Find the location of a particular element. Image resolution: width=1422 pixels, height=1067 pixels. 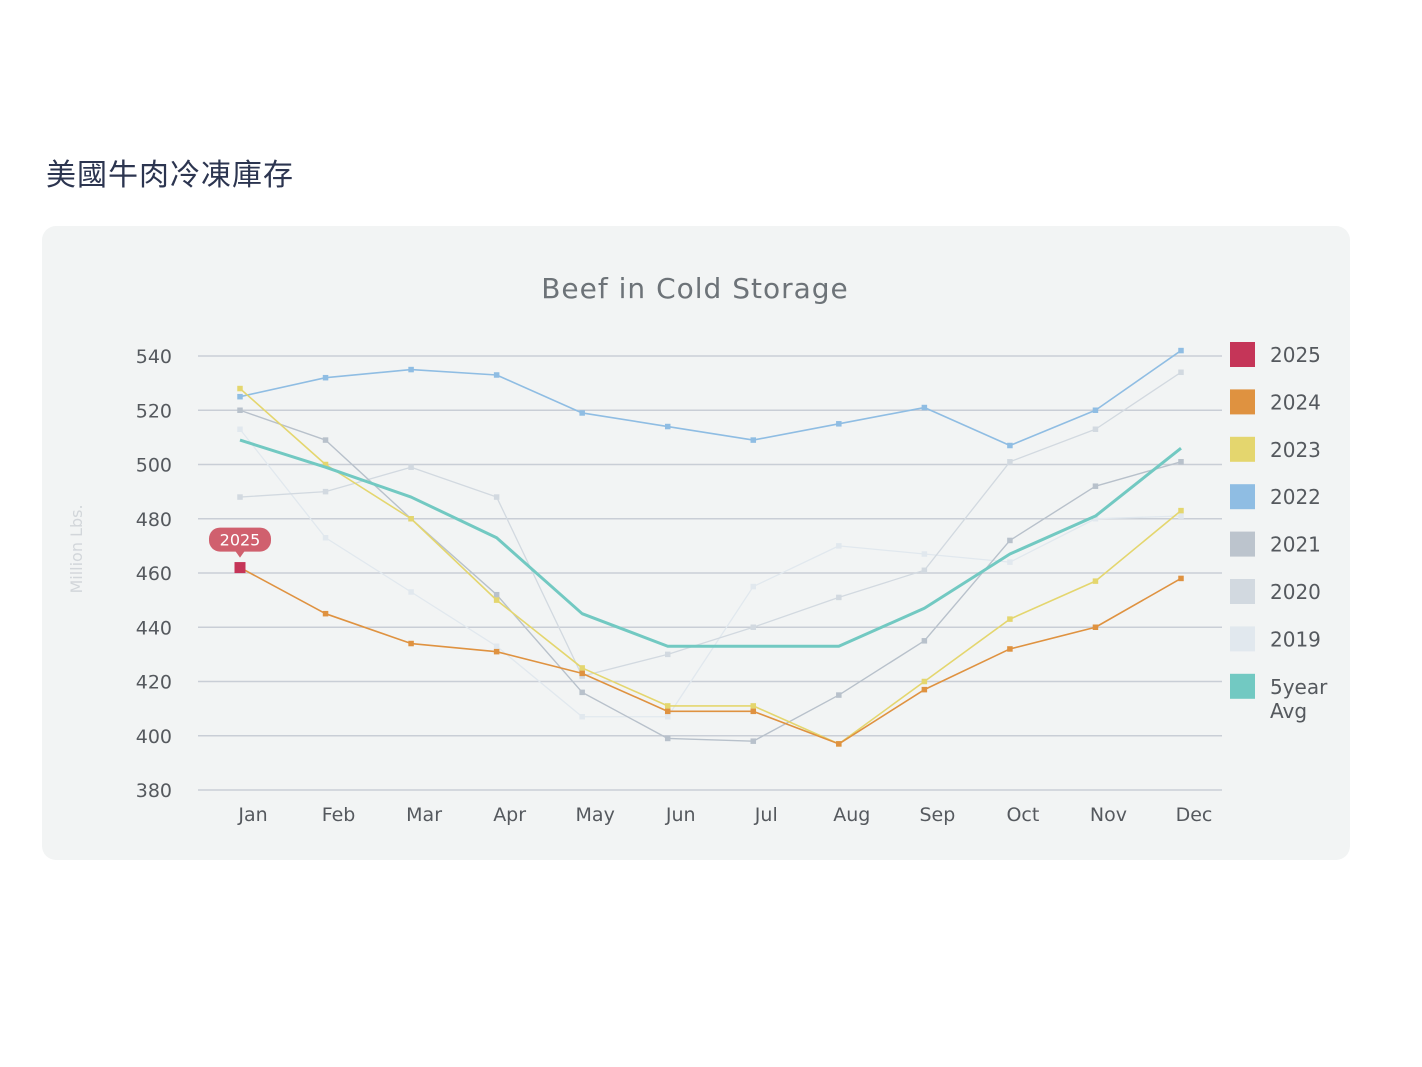

legend-swatch-2021 is located at coordinates (1242, 544).